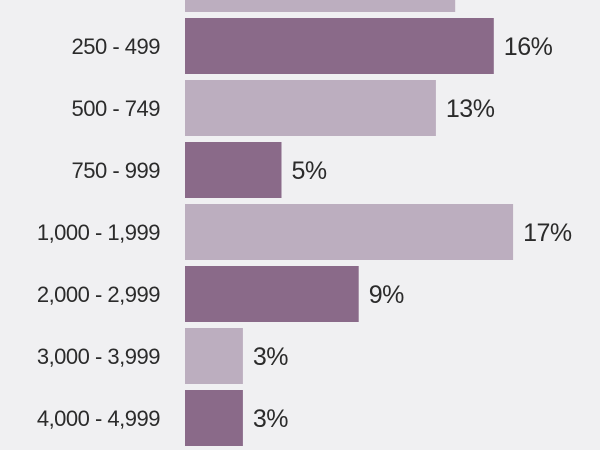 The height and width of the screenshot is (450, 600). What do you see at coordinates (547, 233) in the screenshot?
I see `value-label: 17%` at bounding box center [547, 233].